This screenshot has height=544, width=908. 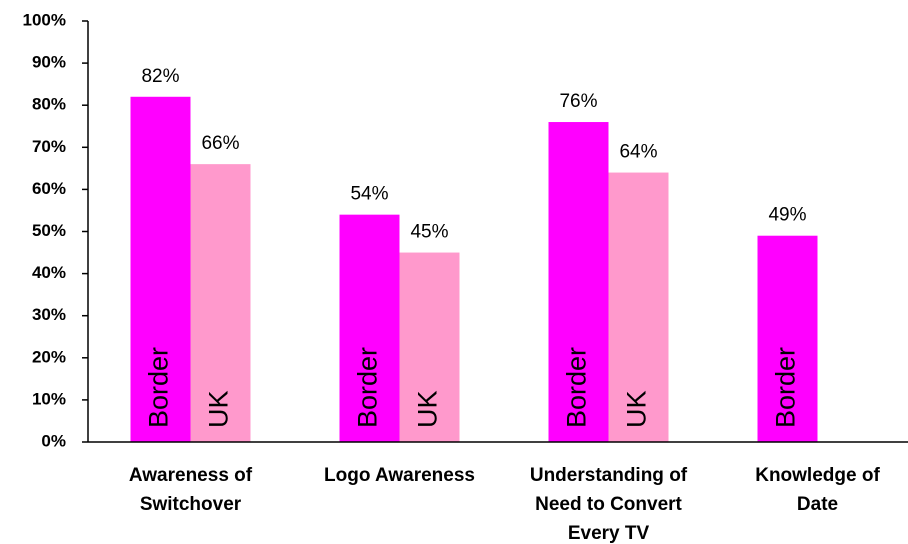 I want to click on x-tick-label: Awareness of Switchover, so click(x=191, y=490).